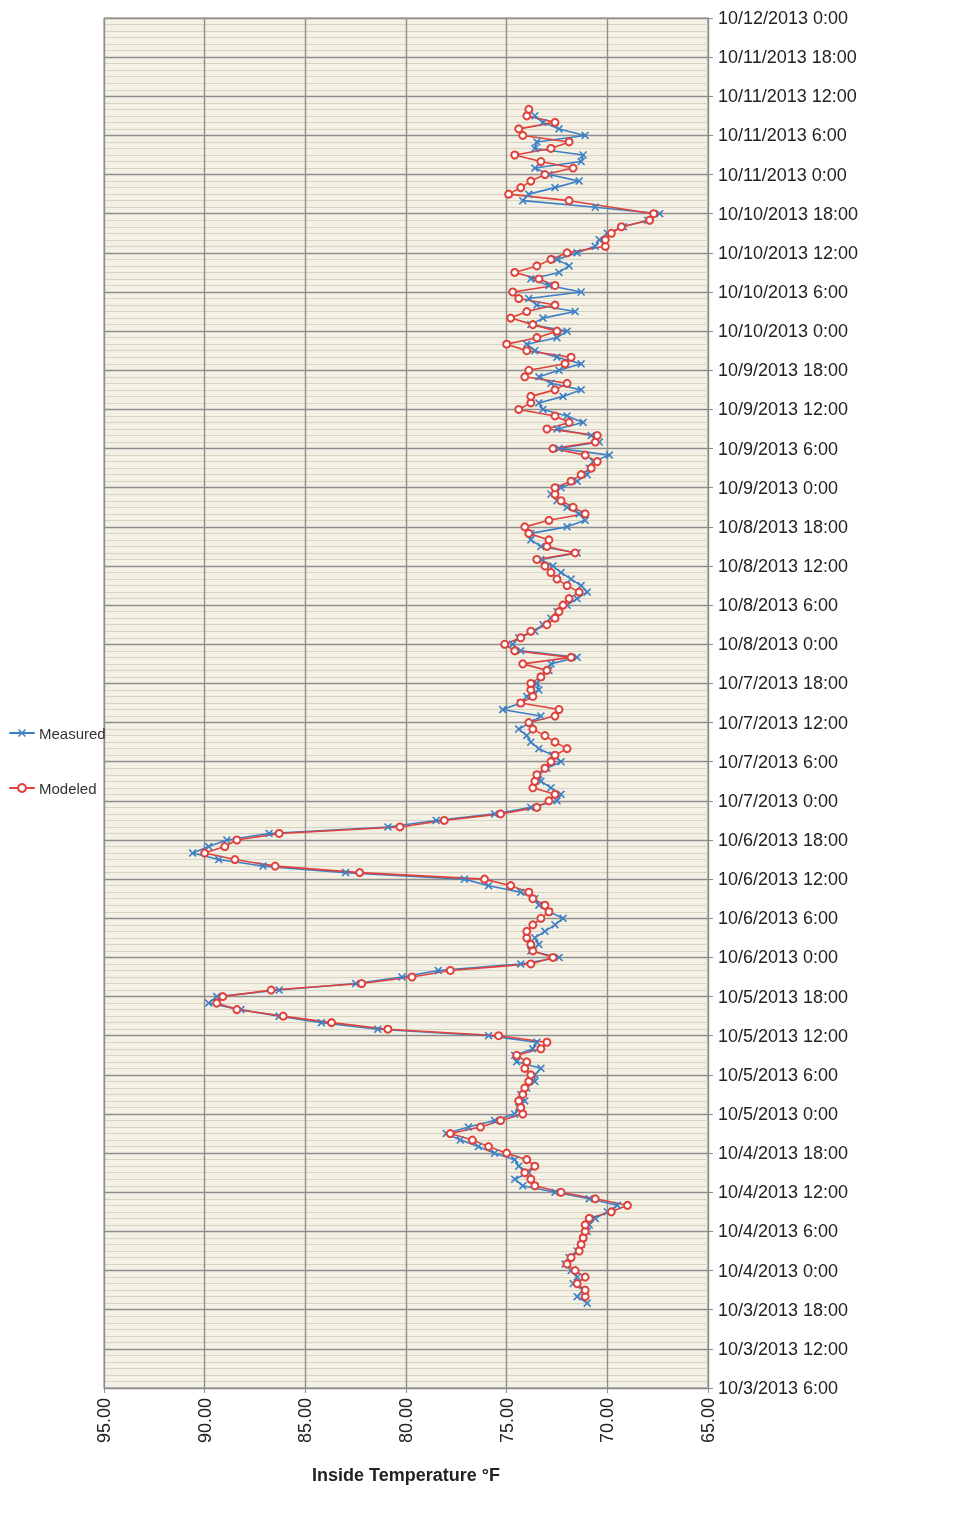 The height and width of the screenshot is (1521, 956). What do you see at coordinates (778, 605) in the screenshot?
I see `y-tick-label: 10/8/2013 6:00` at bounding box center [778, 605].